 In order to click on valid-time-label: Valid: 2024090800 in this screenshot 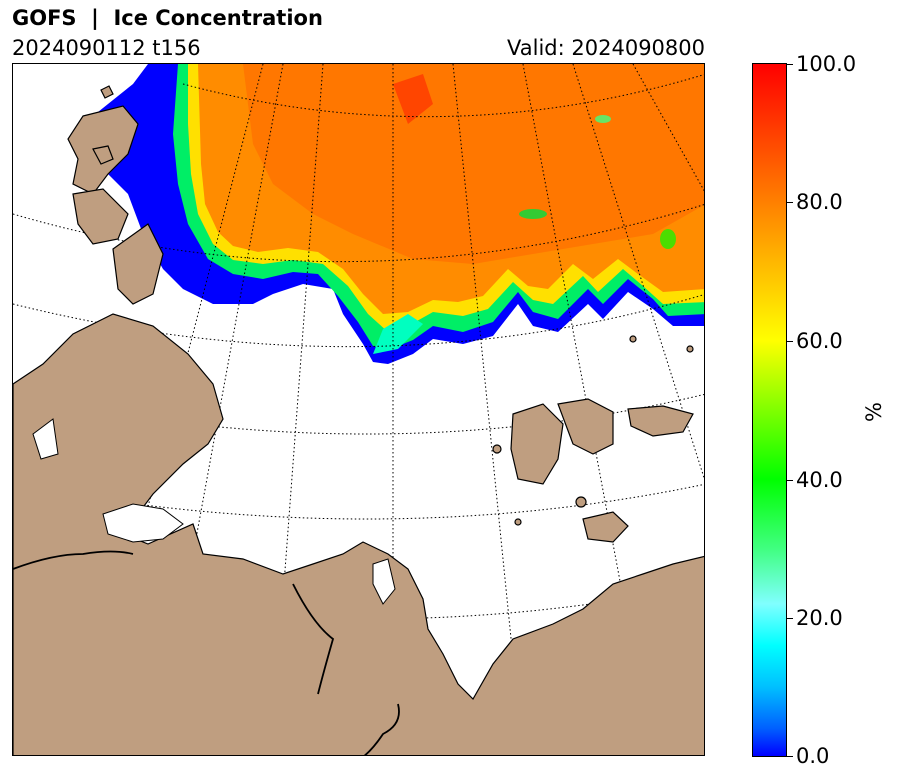, I will do `click(606, 48)`.